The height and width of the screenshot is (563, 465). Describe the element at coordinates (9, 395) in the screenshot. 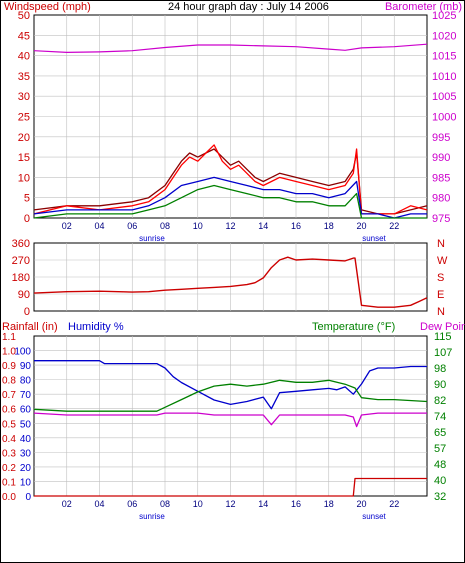

I see `tick-label: 0.7` at that location.